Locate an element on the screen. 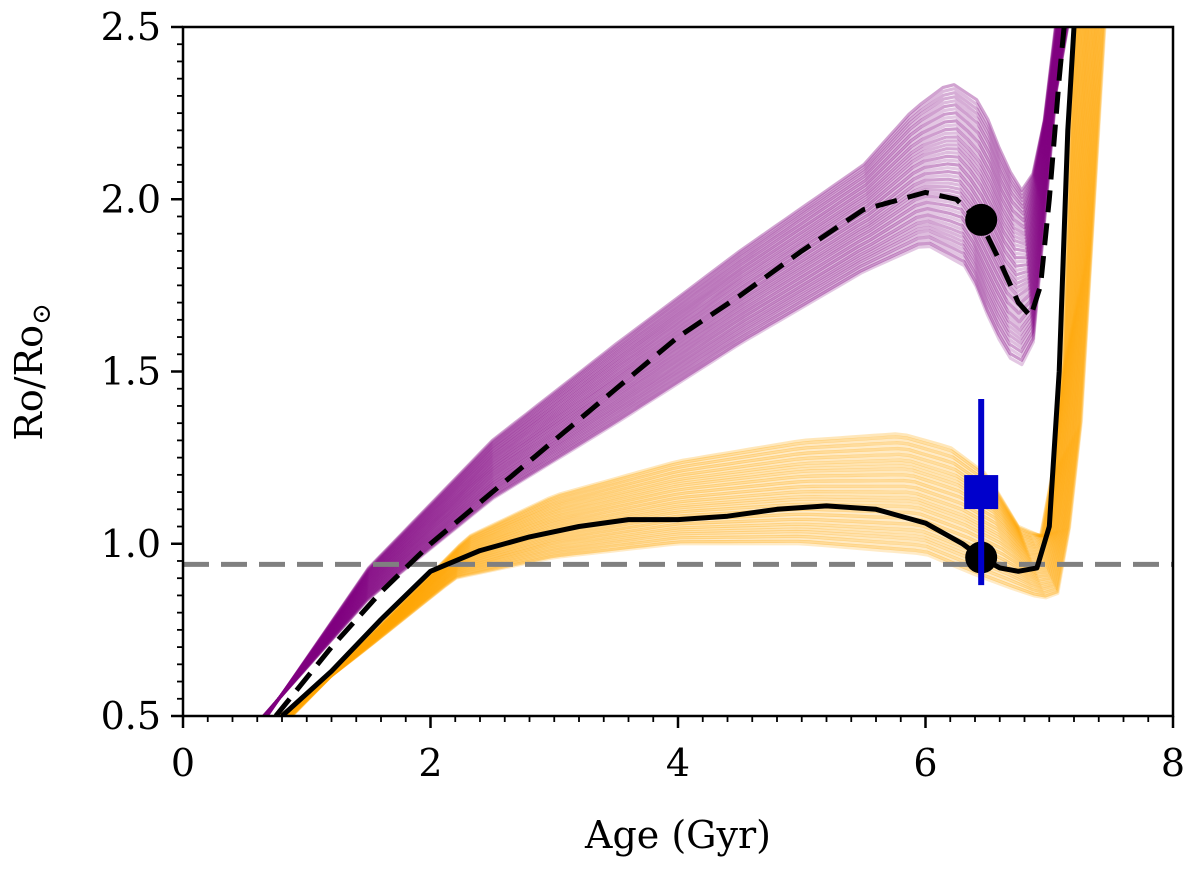 The height and width of the screenshot is (872, 1200). y-tick-label: 0.5 is located at coordinates (131, 716).